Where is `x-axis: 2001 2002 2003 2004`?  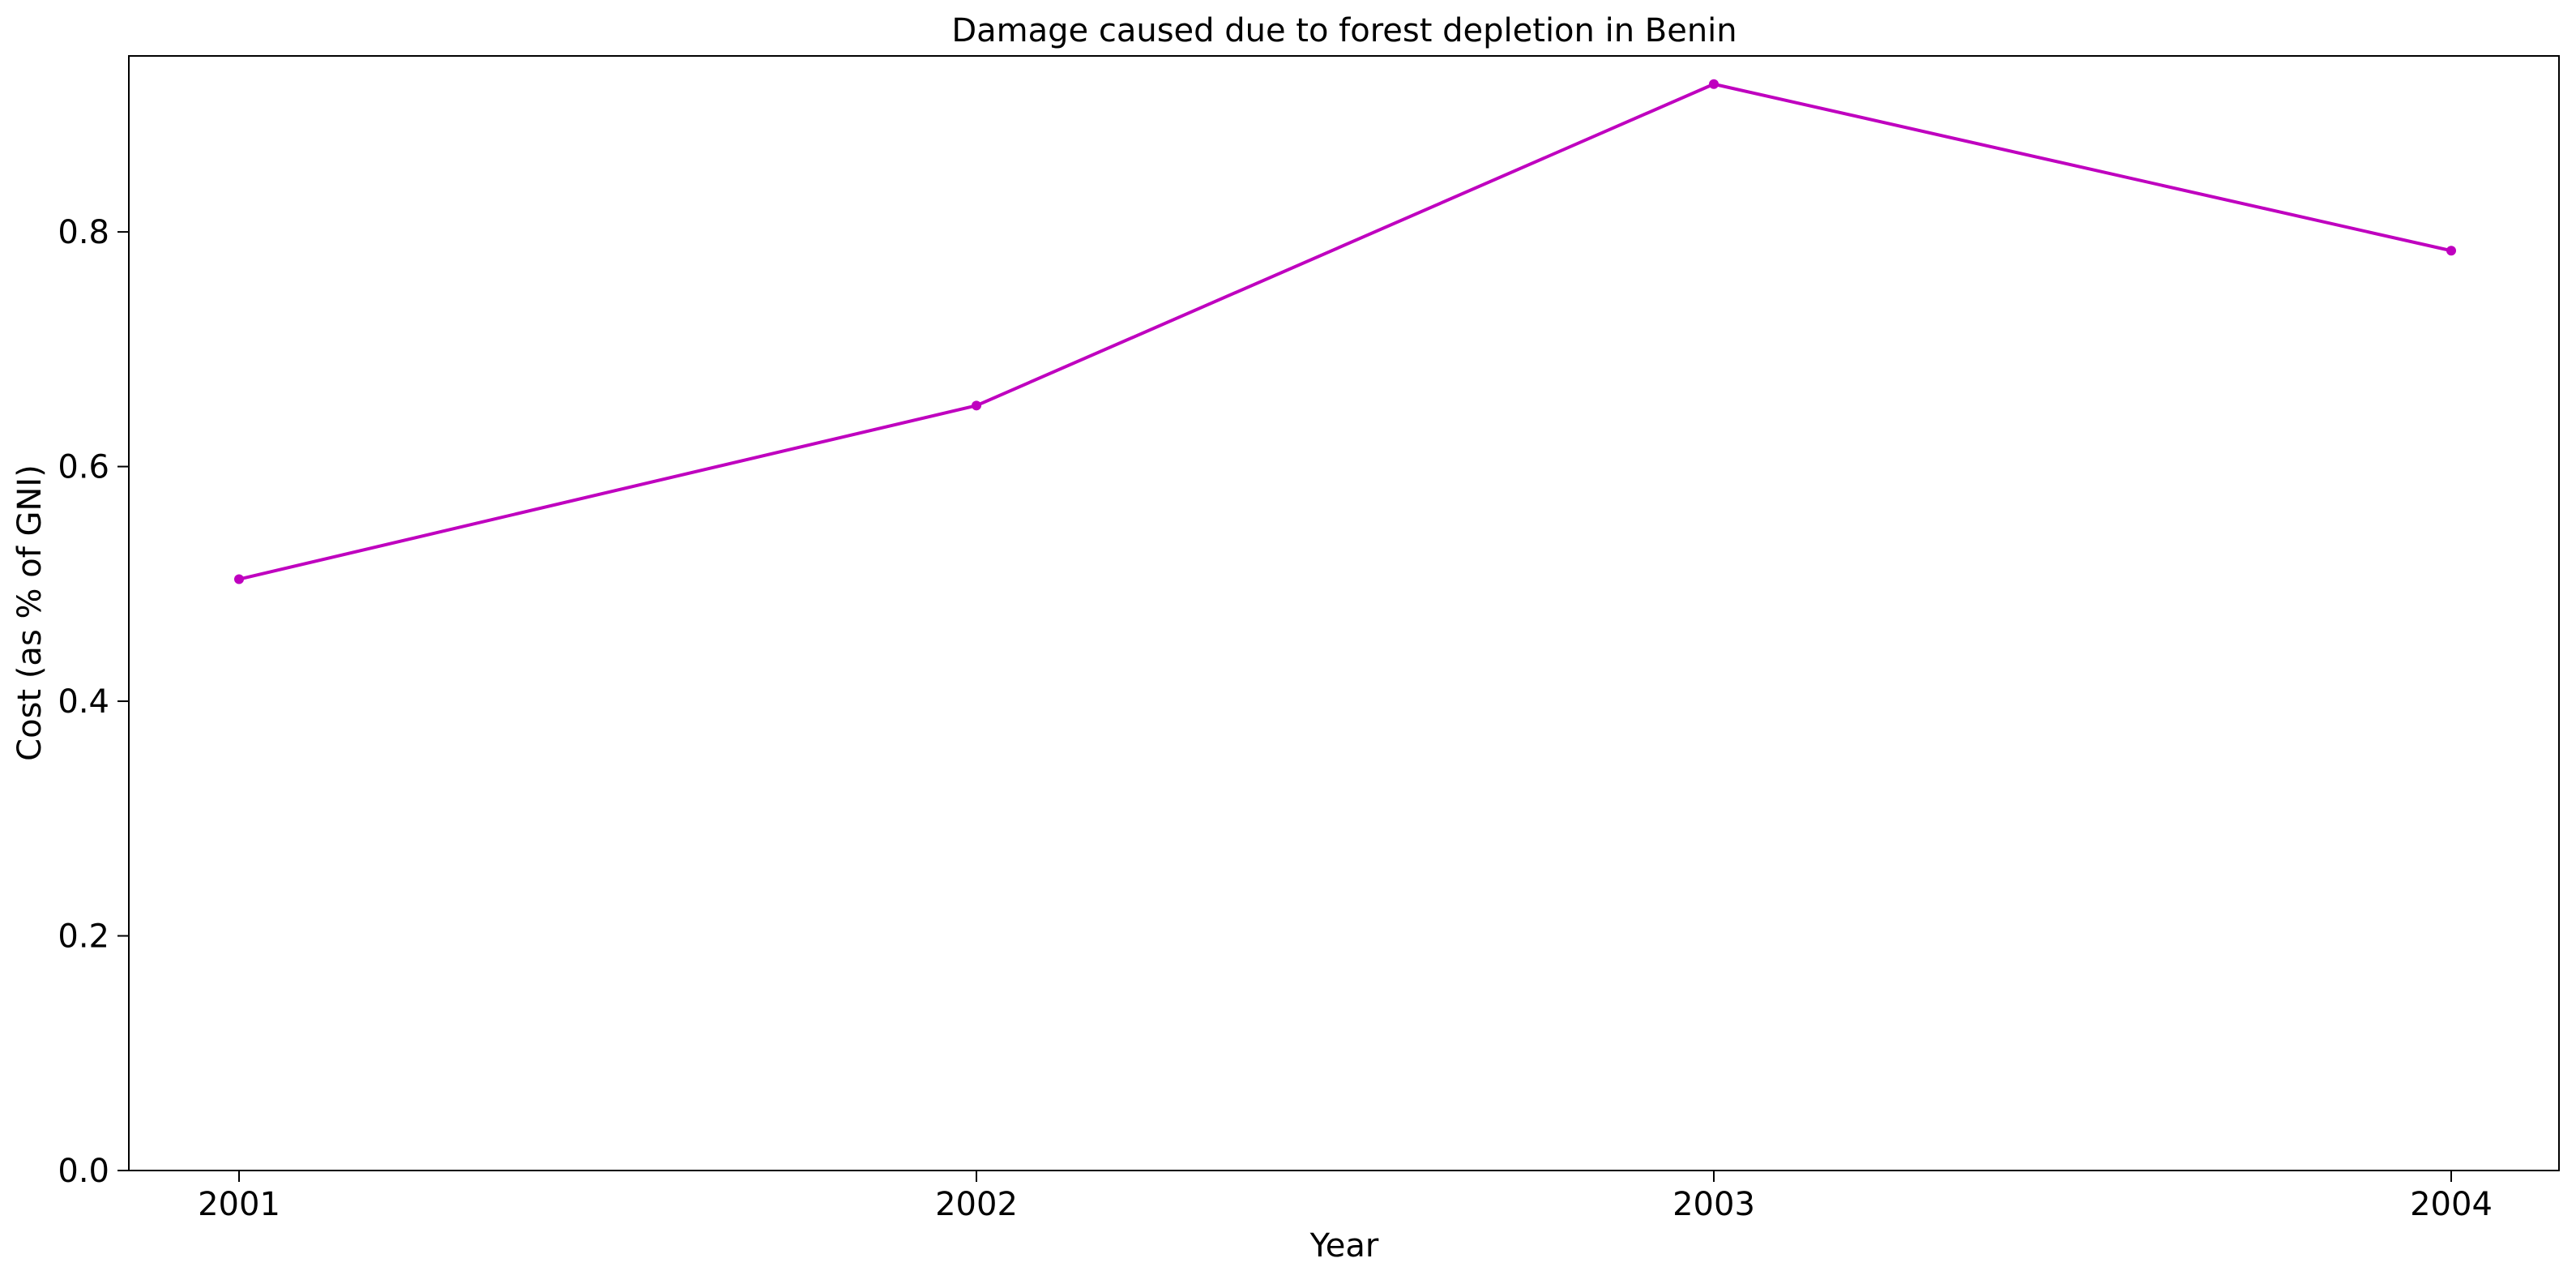
x-axis: 2001 2002 2003 2004 is located at coordinates (1345, 1197).